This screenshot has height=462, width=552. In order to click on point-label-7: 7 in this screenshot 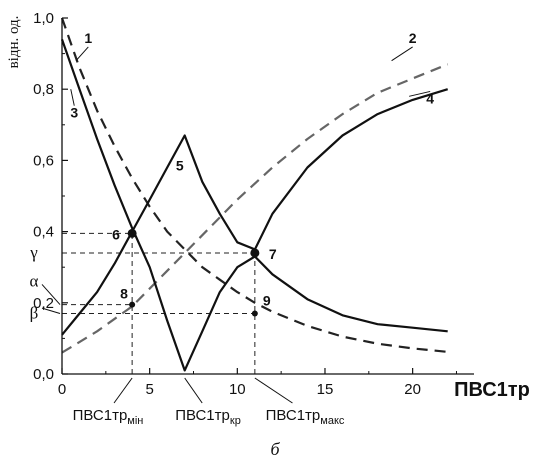, I will do `click(273, 254)`.